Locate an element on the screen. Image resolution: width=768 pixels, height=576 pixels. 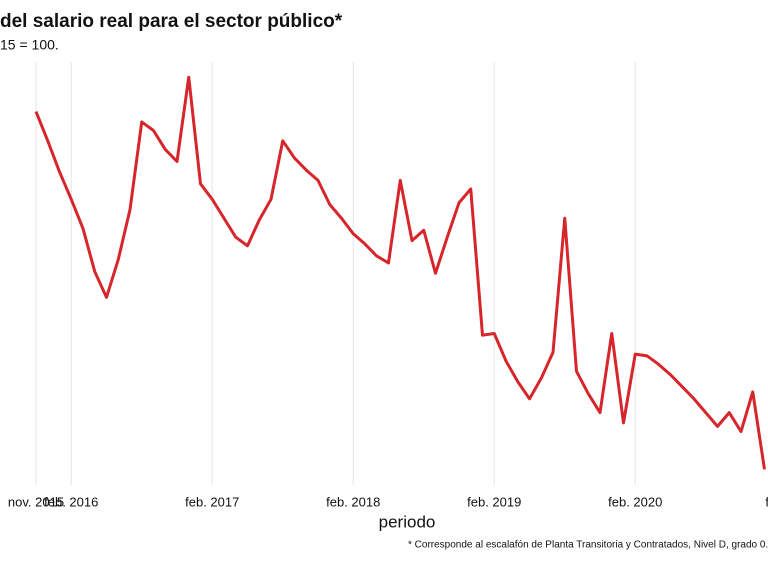
x-tick-label: feb. is located at coordinates (766, 501).